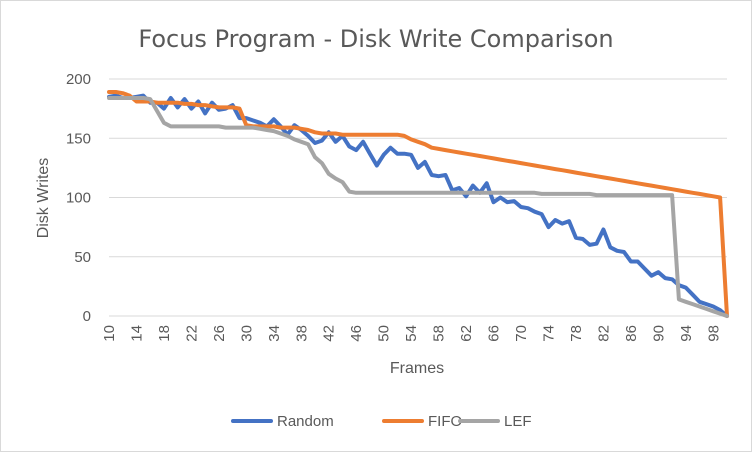 This screenshot has width=752, height=452. I want to click on legend-label: LEF, so click(518, 421).